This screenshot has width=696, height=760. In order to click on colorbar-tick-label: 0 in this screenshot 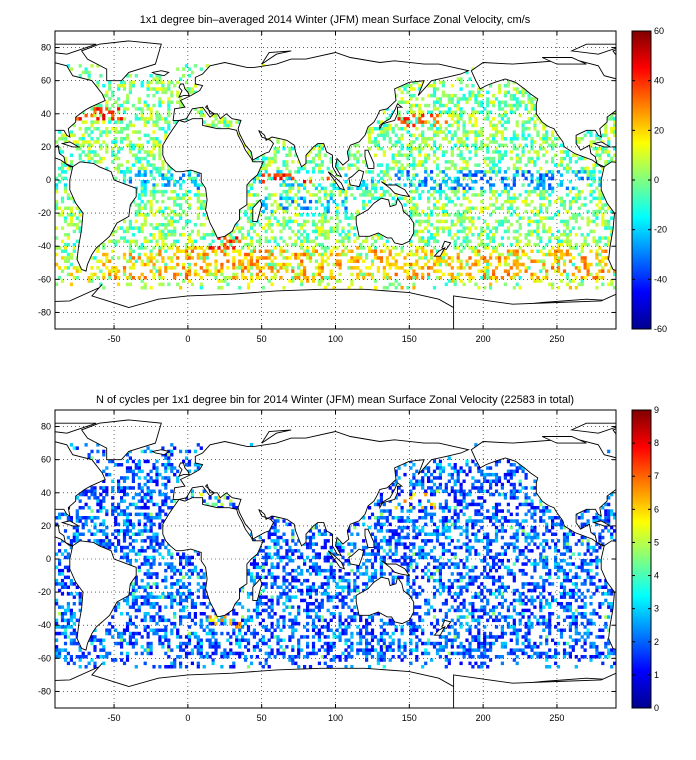, I will do `click(656, 180)`.